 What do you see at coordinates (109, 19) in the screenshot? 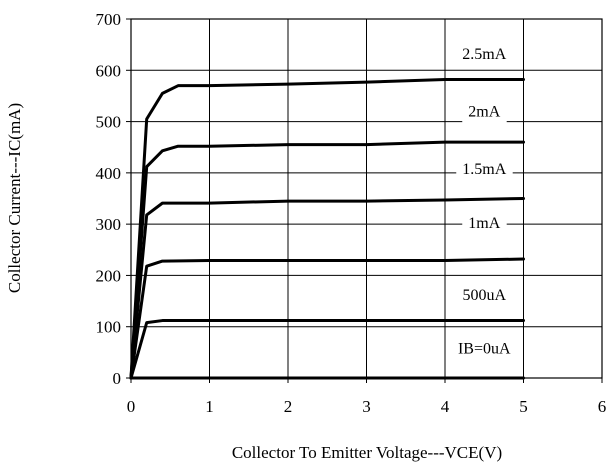
I see `y-tick-label: 700` at bounding box center [109, 19].